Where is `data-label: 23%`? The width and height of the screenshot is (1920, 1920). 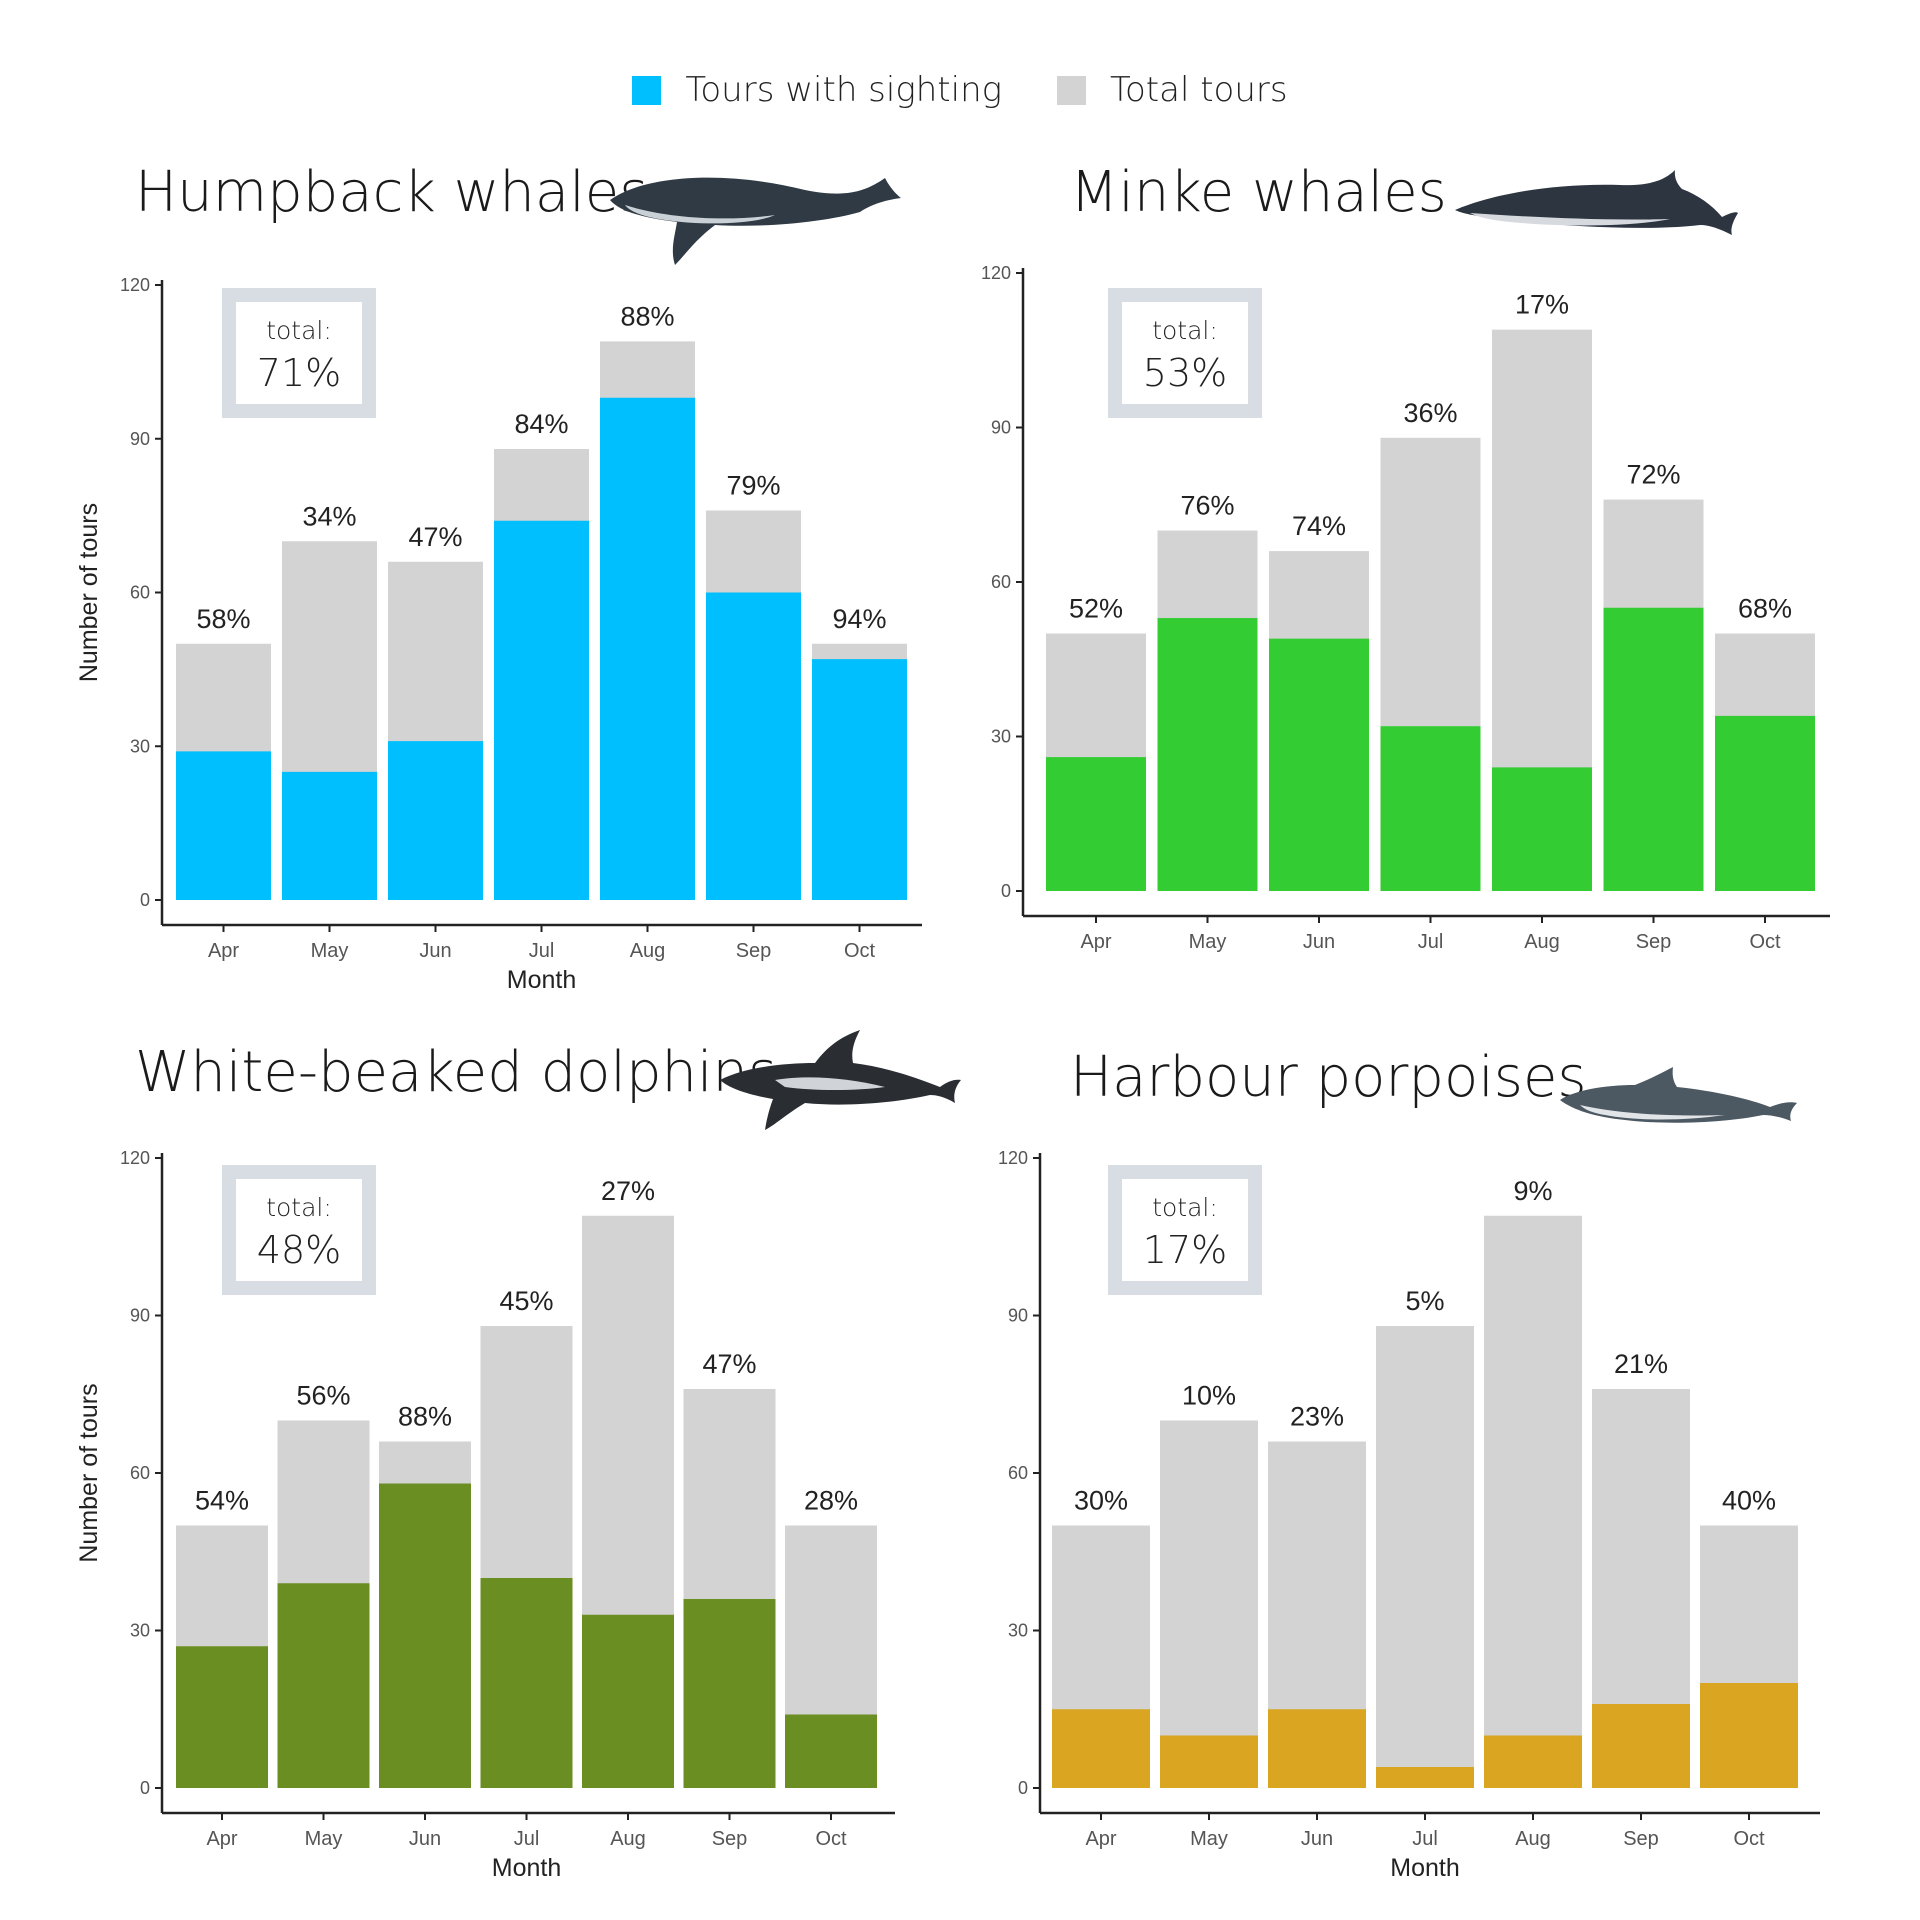 data-label: 23% is located at coordinates (1317, 1417).